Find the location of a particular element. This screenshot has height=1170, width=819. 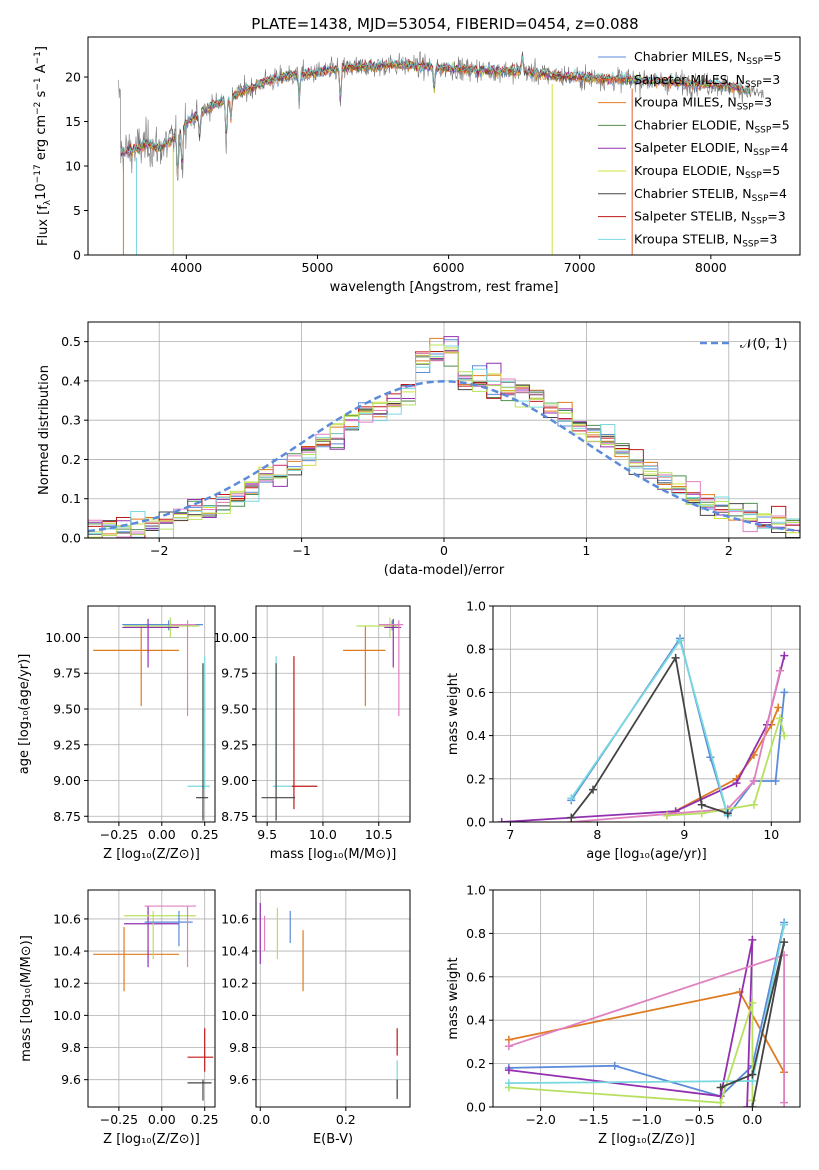

x-tick-label: −1.5 is located at coordinates (593, 1119).